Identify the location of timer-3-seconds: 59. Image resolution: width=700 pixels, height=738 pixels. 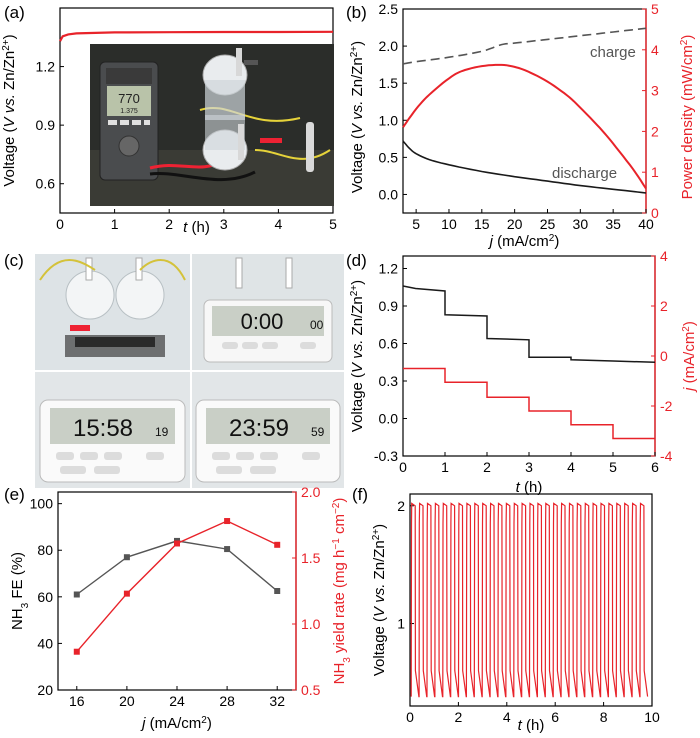
(318, 432).